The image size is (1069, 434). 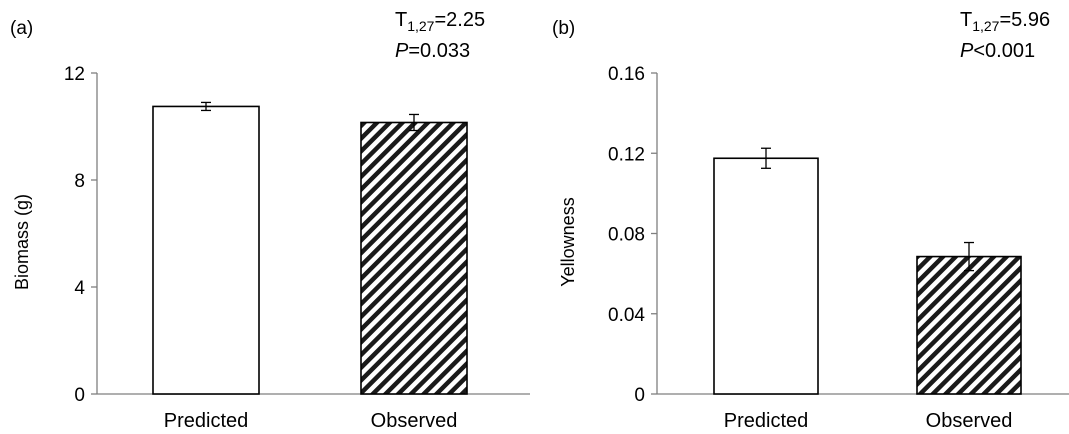 I want to click on y-tick-label: 8, so click(x=79, y=181).